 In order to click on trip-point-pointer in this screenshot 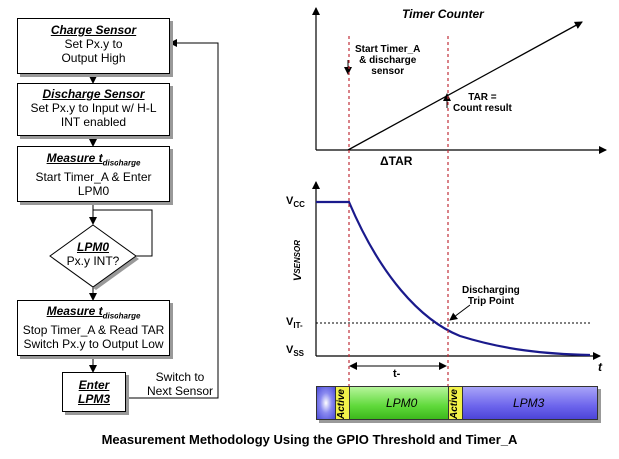, I will do `click(460, 312)`.